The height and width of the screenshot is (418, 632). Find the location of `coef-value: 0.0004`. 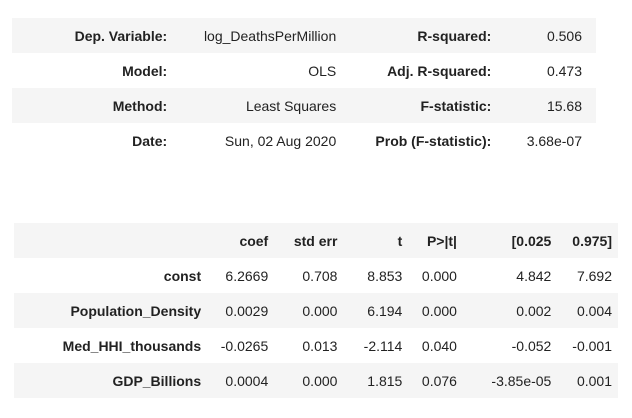

coef-value: 0.0004 is located at coordinates (245, 380).